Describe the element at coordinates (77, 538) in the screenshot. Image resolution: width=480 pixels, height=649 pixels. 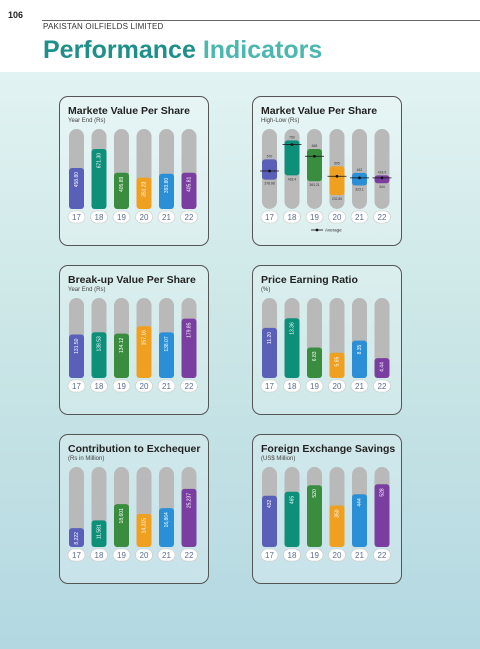
I see `data-label: 8,222` at that location.